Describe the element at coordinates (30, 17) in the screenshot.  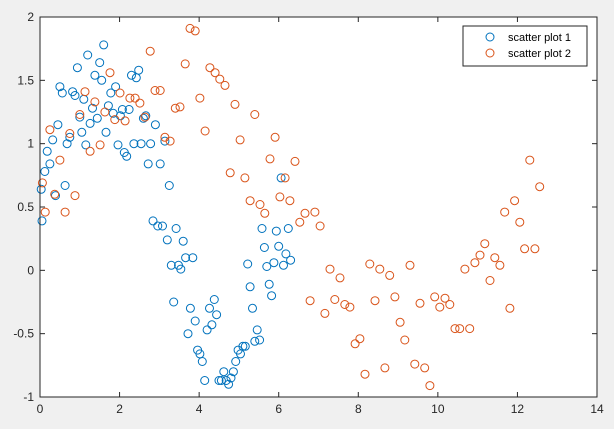
I see `y-tick-label: 2` at that location.